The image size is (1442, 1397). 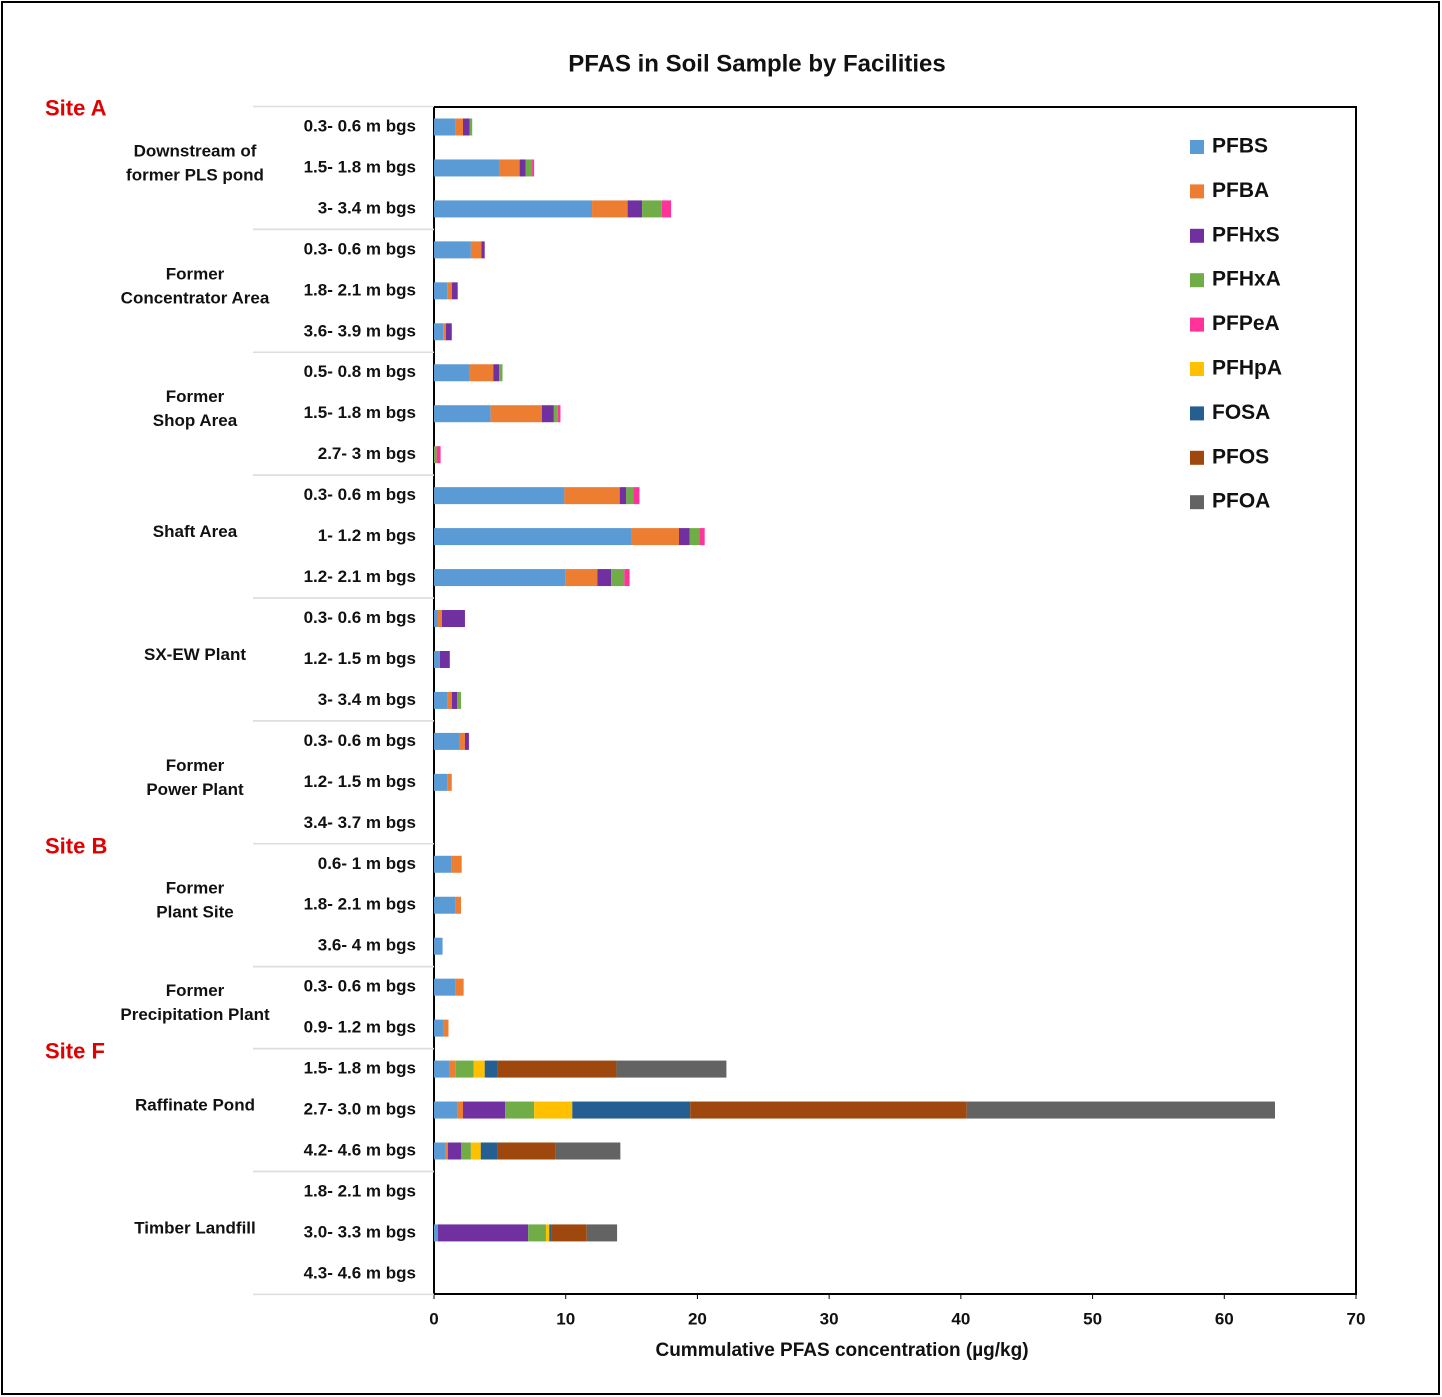 What do you see at coordinates (841, 1350) in the screenshot?
I see `x-axis-label: Cummulative PFAS concentration (µg/kg)` at bounding box center [841, 1350].